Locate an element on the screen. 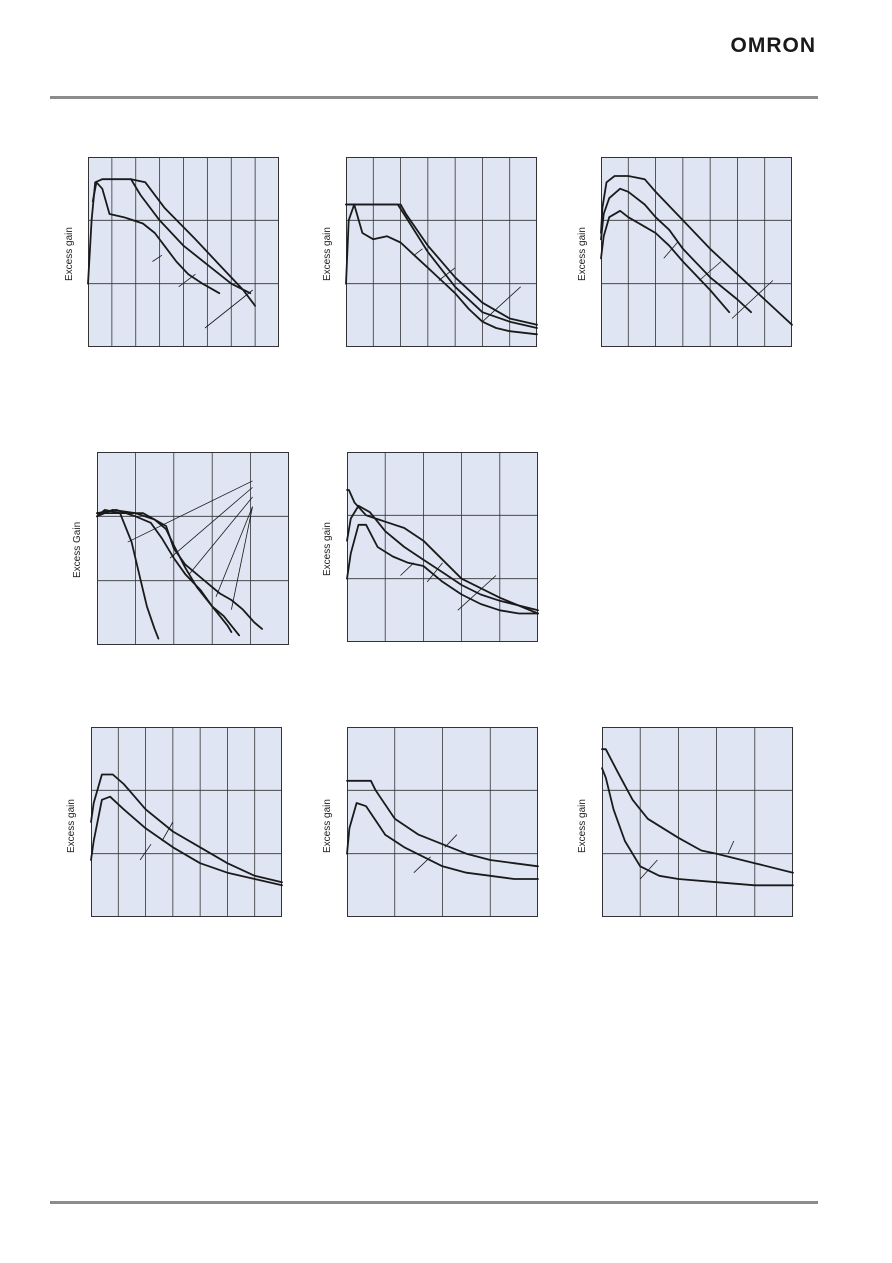 The image size is (892, 1263). excess-gain-chart-8: Excess gain is located at coordinates (685, 822).